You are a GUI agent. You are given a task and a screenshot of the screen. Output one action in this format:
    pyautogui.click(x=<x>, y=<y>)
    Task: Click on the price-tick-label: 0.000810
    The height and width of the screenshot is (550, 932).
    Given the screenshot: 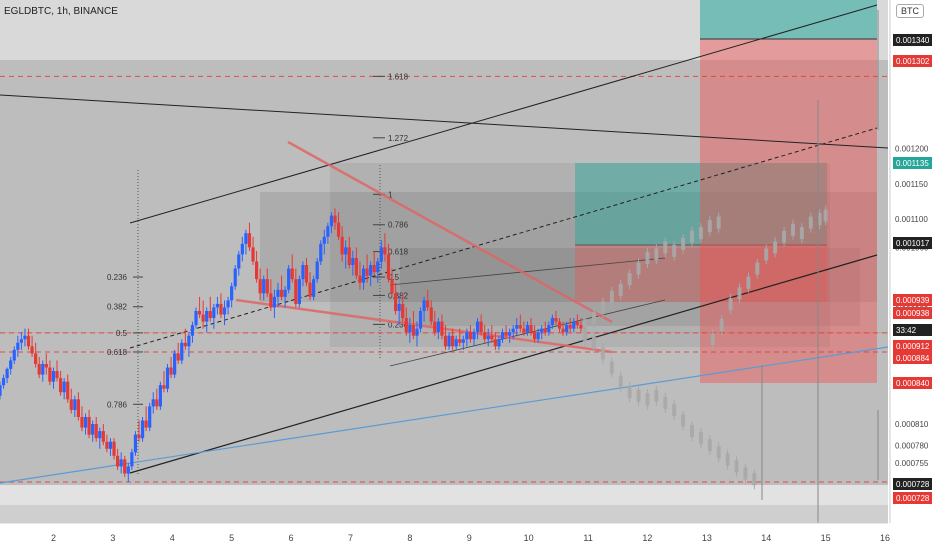 What is the action you would take?
    pyautogui.click(x=912, y=424)
    